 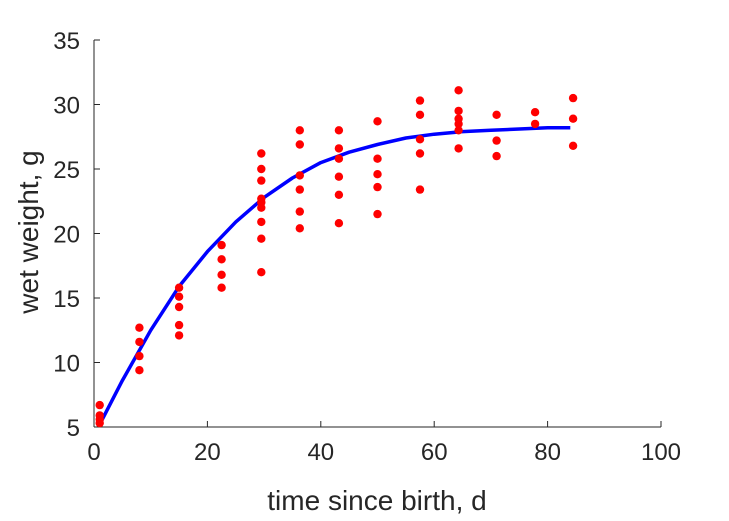 What do you see at coordinates (547, 452) in the screenshot?
I see `x-tick-label: 80` at bounding box center [547, 452].